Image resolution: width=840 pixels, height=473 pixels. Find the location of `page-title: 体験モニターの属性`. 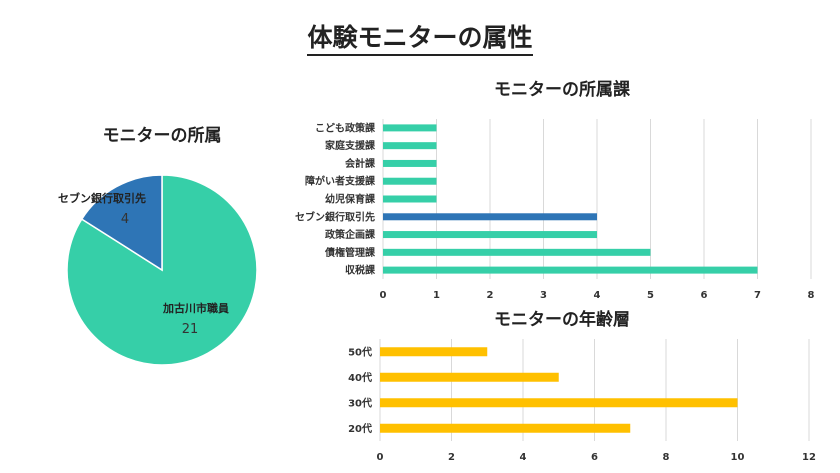

page-title: 体験モニターの属性 is located at coordinates (420, 37).